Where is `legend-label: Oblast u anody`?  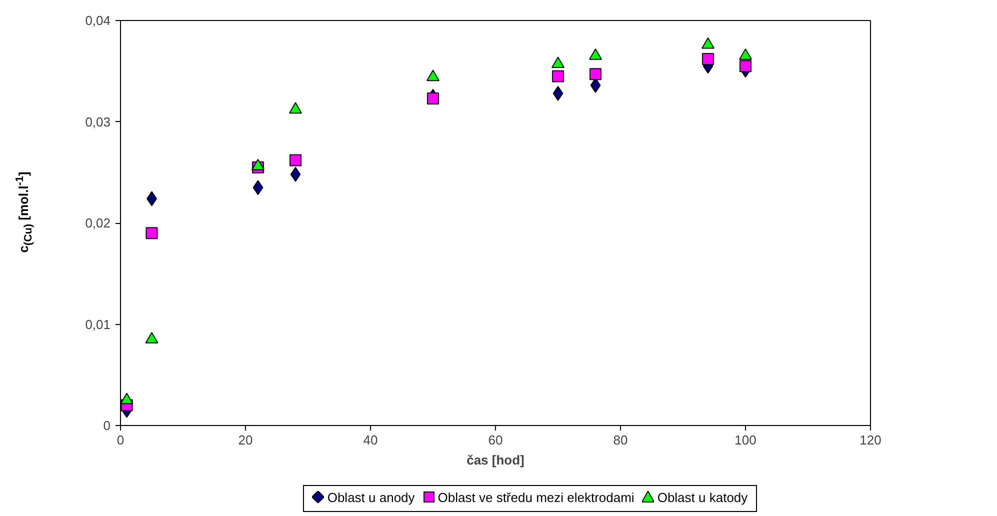 legend-label: Oblast u anody is located at coordinates (370, 497).